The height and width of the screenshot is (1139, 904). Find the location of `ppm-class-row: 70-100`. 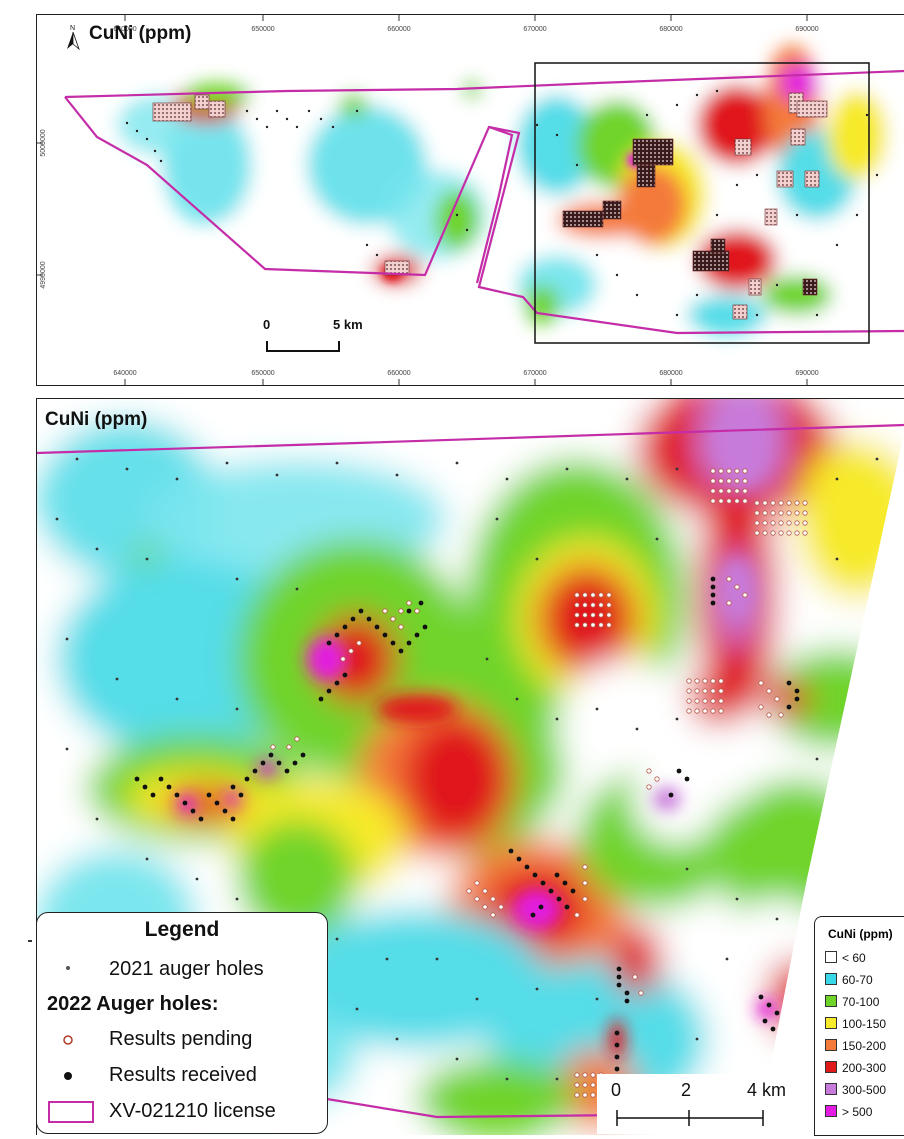

ppm-class-row: 70-100 is located at coordinates (852, 1002).